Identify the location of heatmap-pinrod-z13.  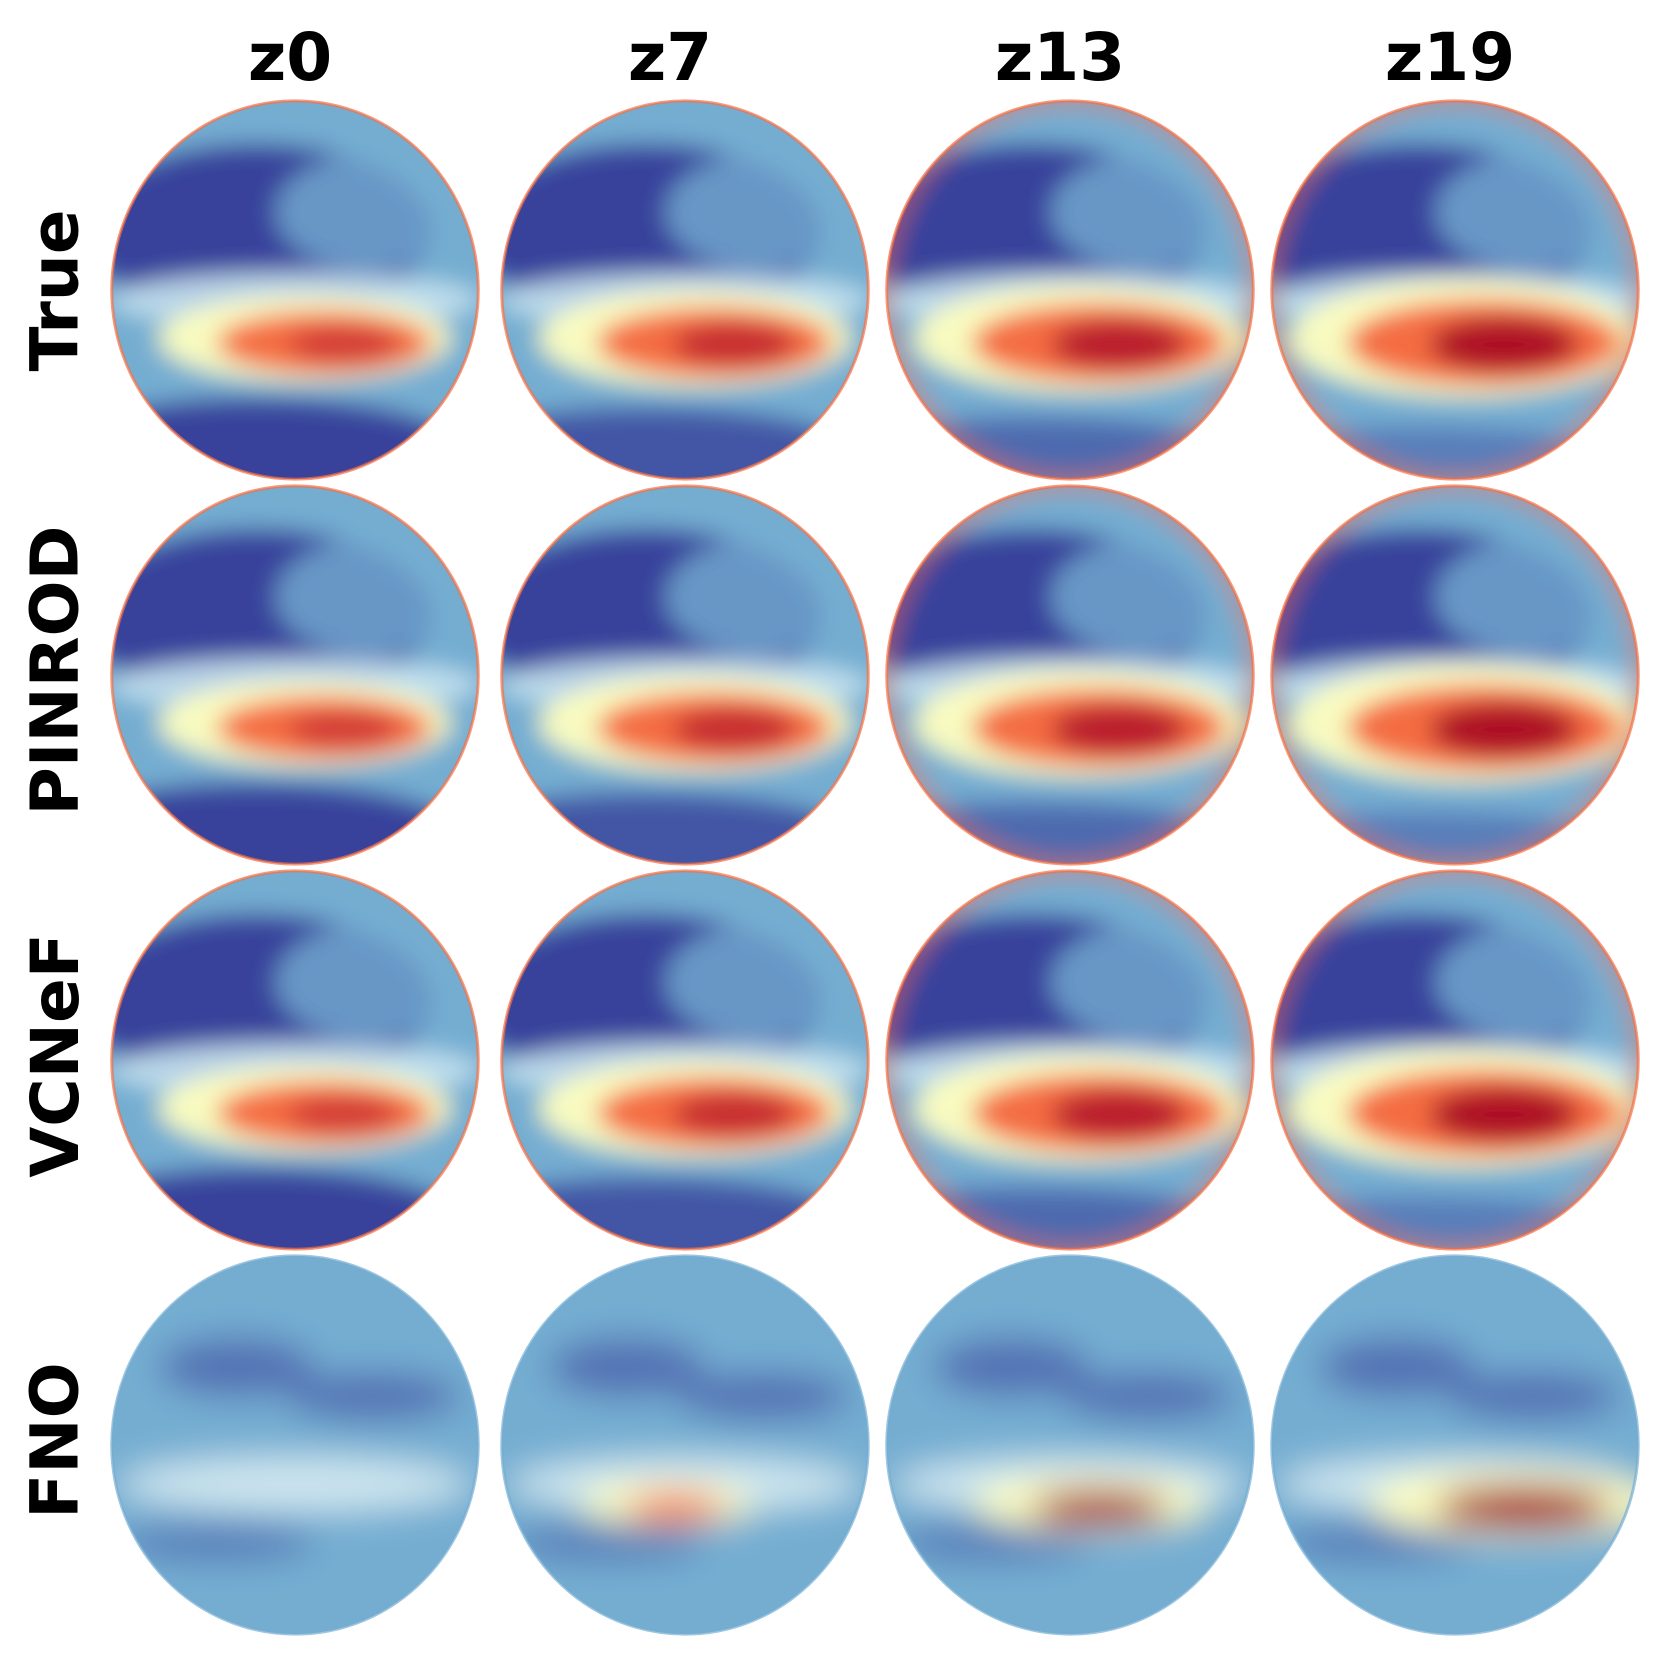
(1070, 675).